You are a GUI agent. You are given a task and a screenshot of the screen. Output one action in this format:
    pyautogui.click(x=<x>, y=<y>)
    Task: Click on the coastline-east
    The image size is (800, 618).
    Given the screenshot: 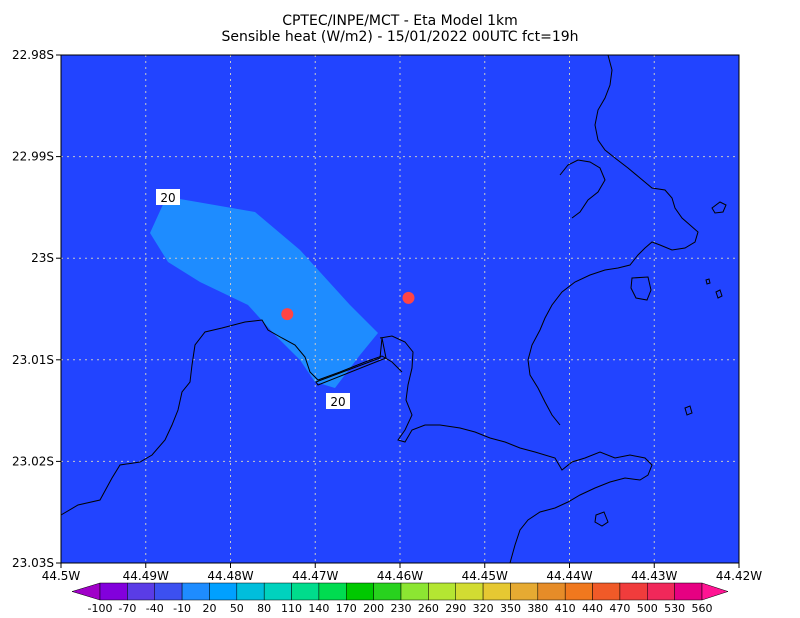 What is the action you would take?
    pyautogui.click(x=613, y=240)
    